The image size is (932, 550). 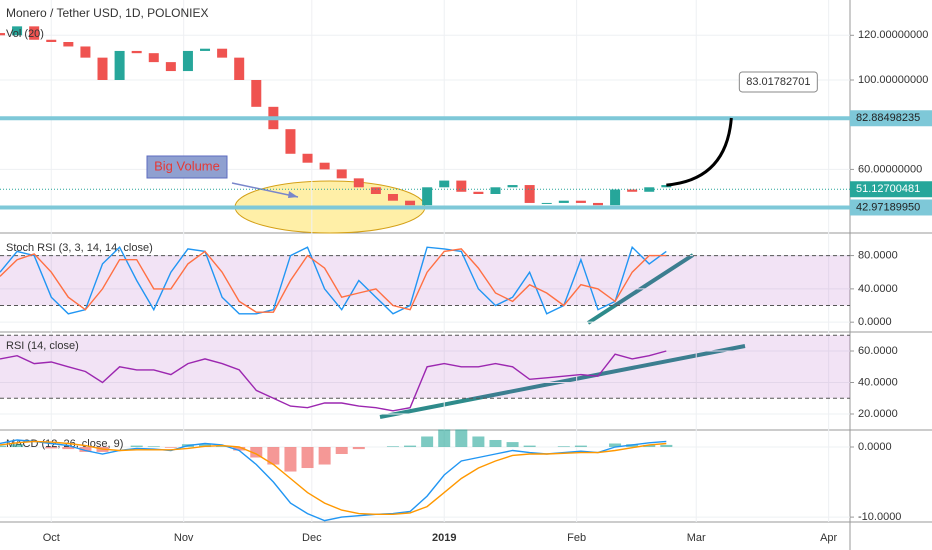 I want to click on x-tick-label: Feb, so click(x=576, y=538).